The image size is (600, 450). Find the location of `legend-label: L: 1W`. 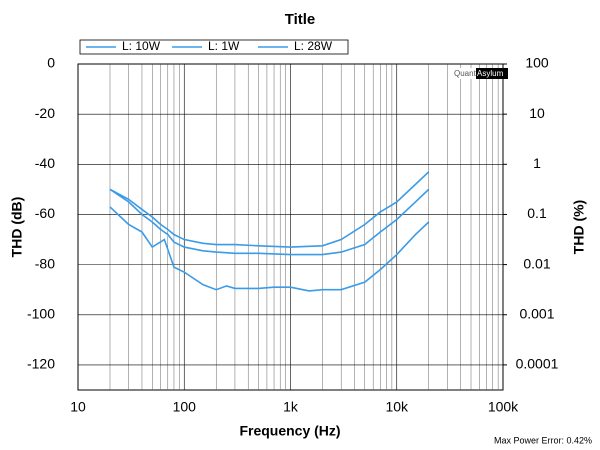

legend-label: L: 1W is located at coordinates (224, 46).